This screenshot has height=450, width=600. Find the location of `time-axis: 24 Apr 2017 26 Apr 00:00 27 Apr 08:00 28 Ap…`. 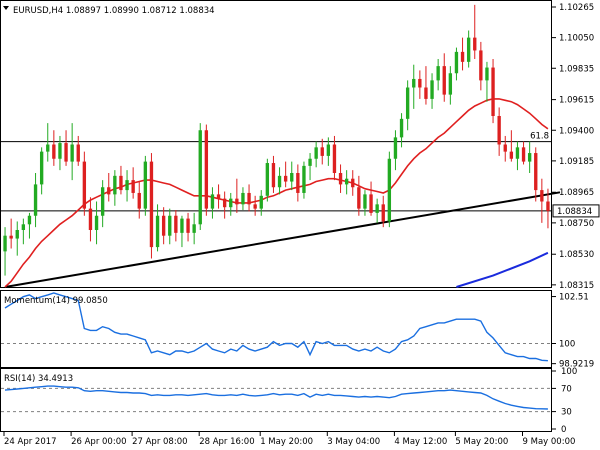

time-axis: 24 Apr 2017 26 Apr 00:00 27 Apr 08:00 28 Ap… is located at coordinates (289, 439).